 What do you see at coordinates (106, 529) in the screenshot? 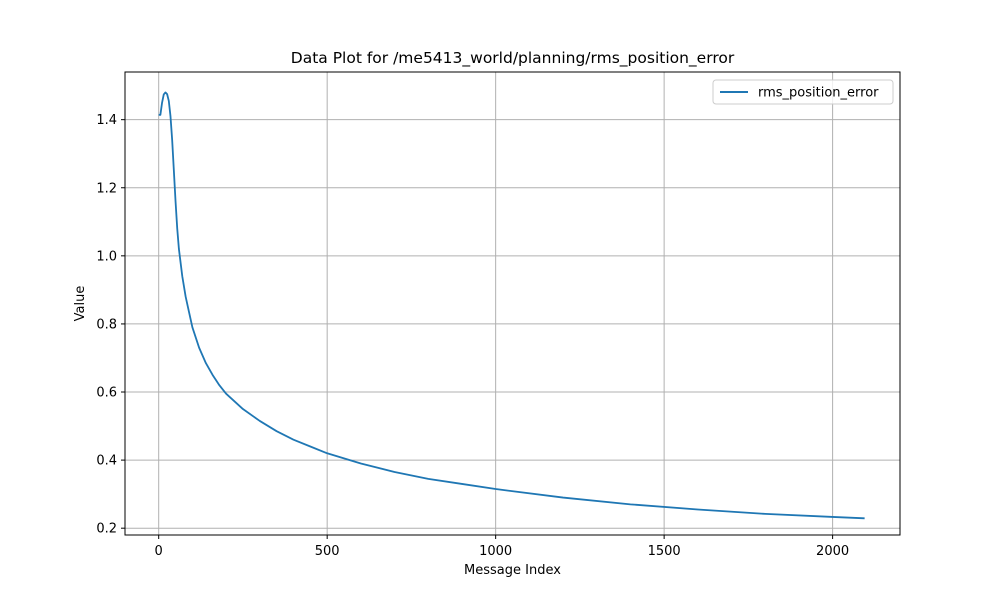
I see `y-tick-label: 0.2` at bounding box center [106, 529].